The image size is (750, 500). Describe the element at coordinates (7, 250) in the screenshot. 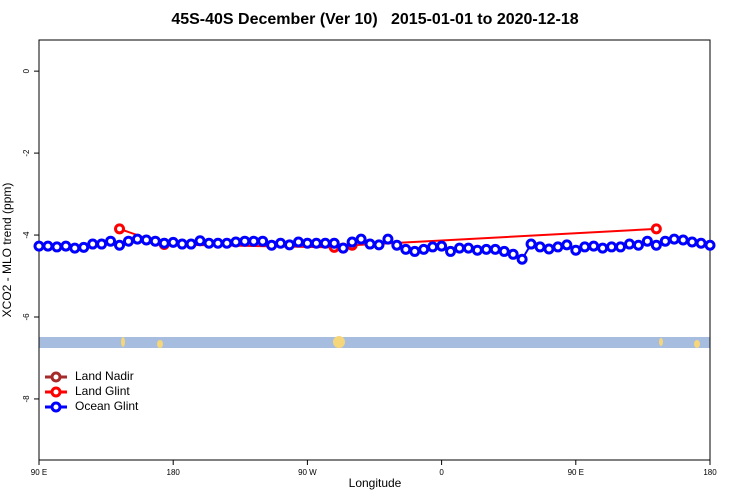

I see `y-axis-label: XCO2 - MLO trend (ppm)` at that location.